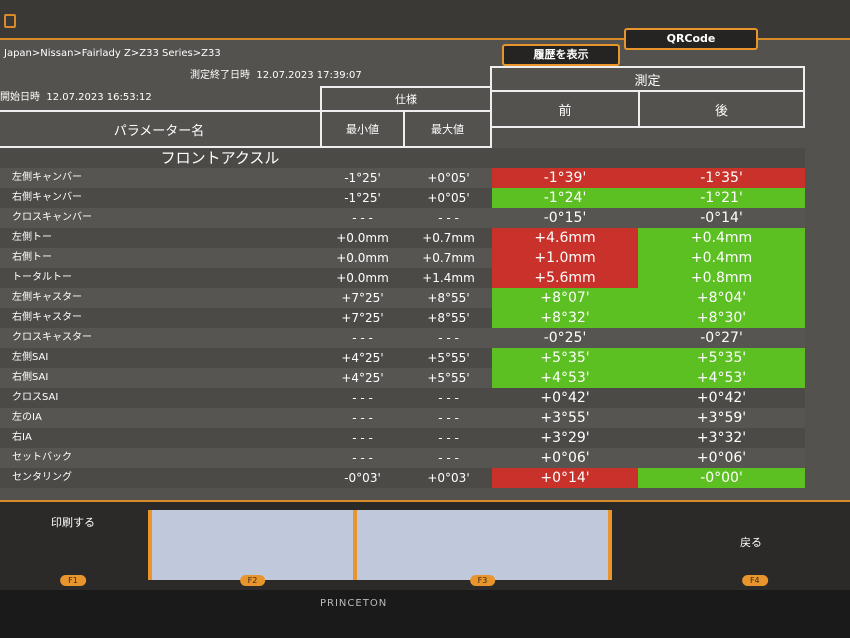 The width and height of the screenshot is (850, 638). Describe the element at coordinates (402, 258) in the screenshot. I see `table-row: 右側トー +0.0mm +0.7mm +1.0mm +0.4mm` at that location.